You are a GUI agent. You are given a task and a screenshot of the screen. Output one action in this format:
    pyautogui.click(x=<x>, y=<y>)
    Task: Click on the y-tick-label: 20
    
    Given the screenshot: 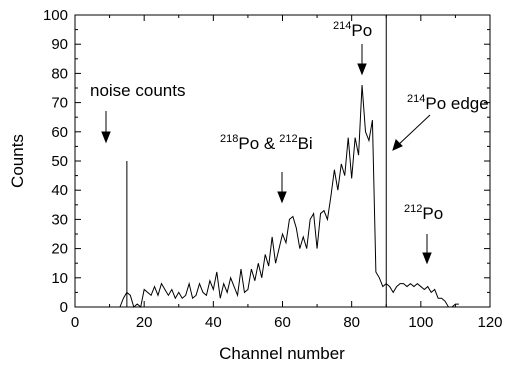 What is the action you would take?
    pyautogui.click(x=59, y=249)
    